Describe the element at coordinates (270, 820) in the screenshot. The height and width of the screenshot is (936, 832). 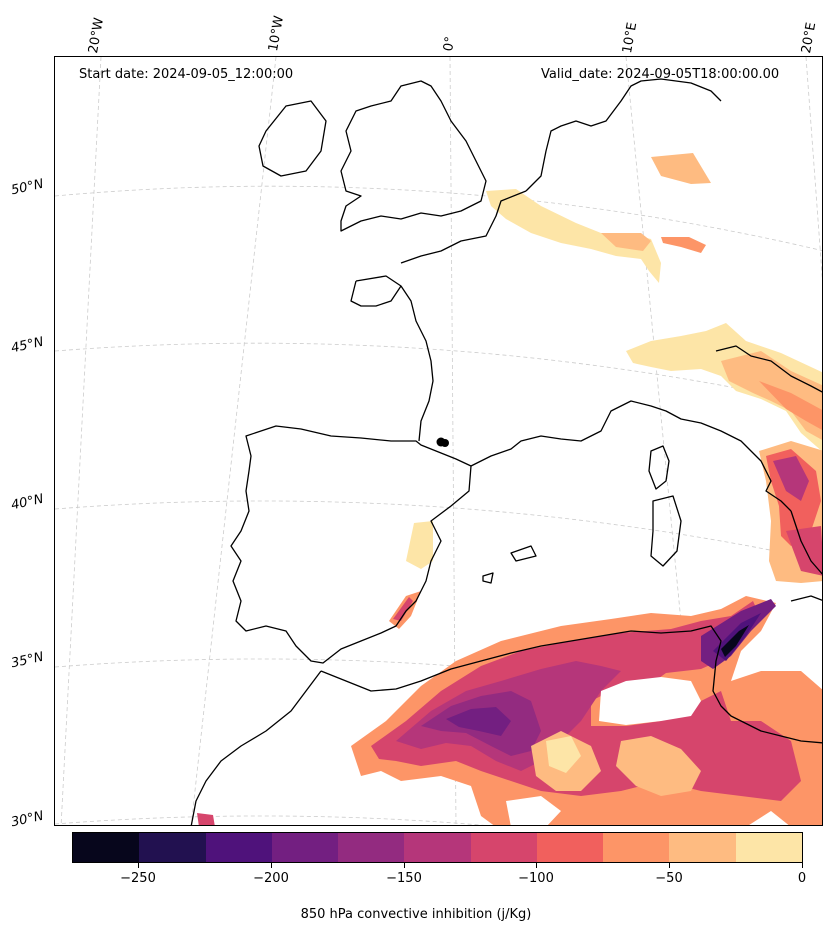
I see `gridline-30n` at that location.